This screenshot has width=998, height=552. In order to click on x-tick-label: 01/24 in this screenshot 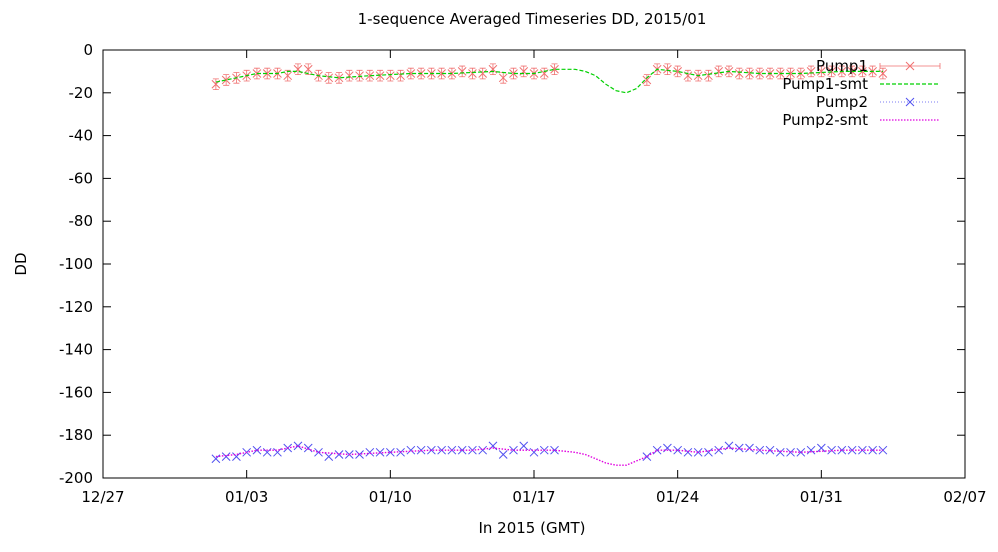, I will do `click(677, 497)`.